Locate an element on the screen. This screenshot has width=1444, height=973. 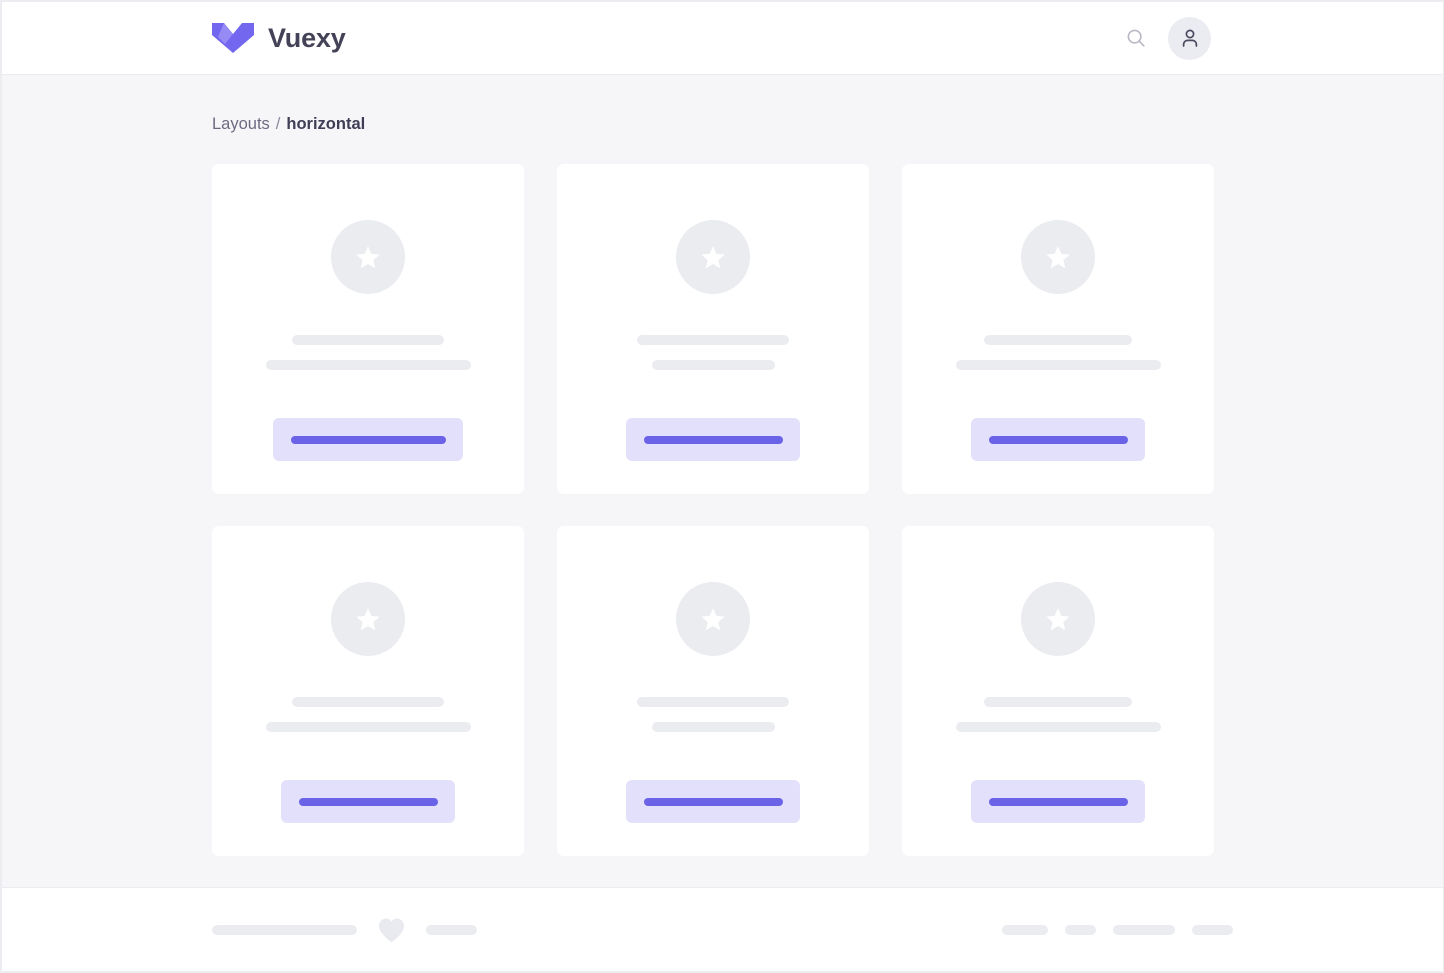
app-footer is located at coordinates (722, 929).